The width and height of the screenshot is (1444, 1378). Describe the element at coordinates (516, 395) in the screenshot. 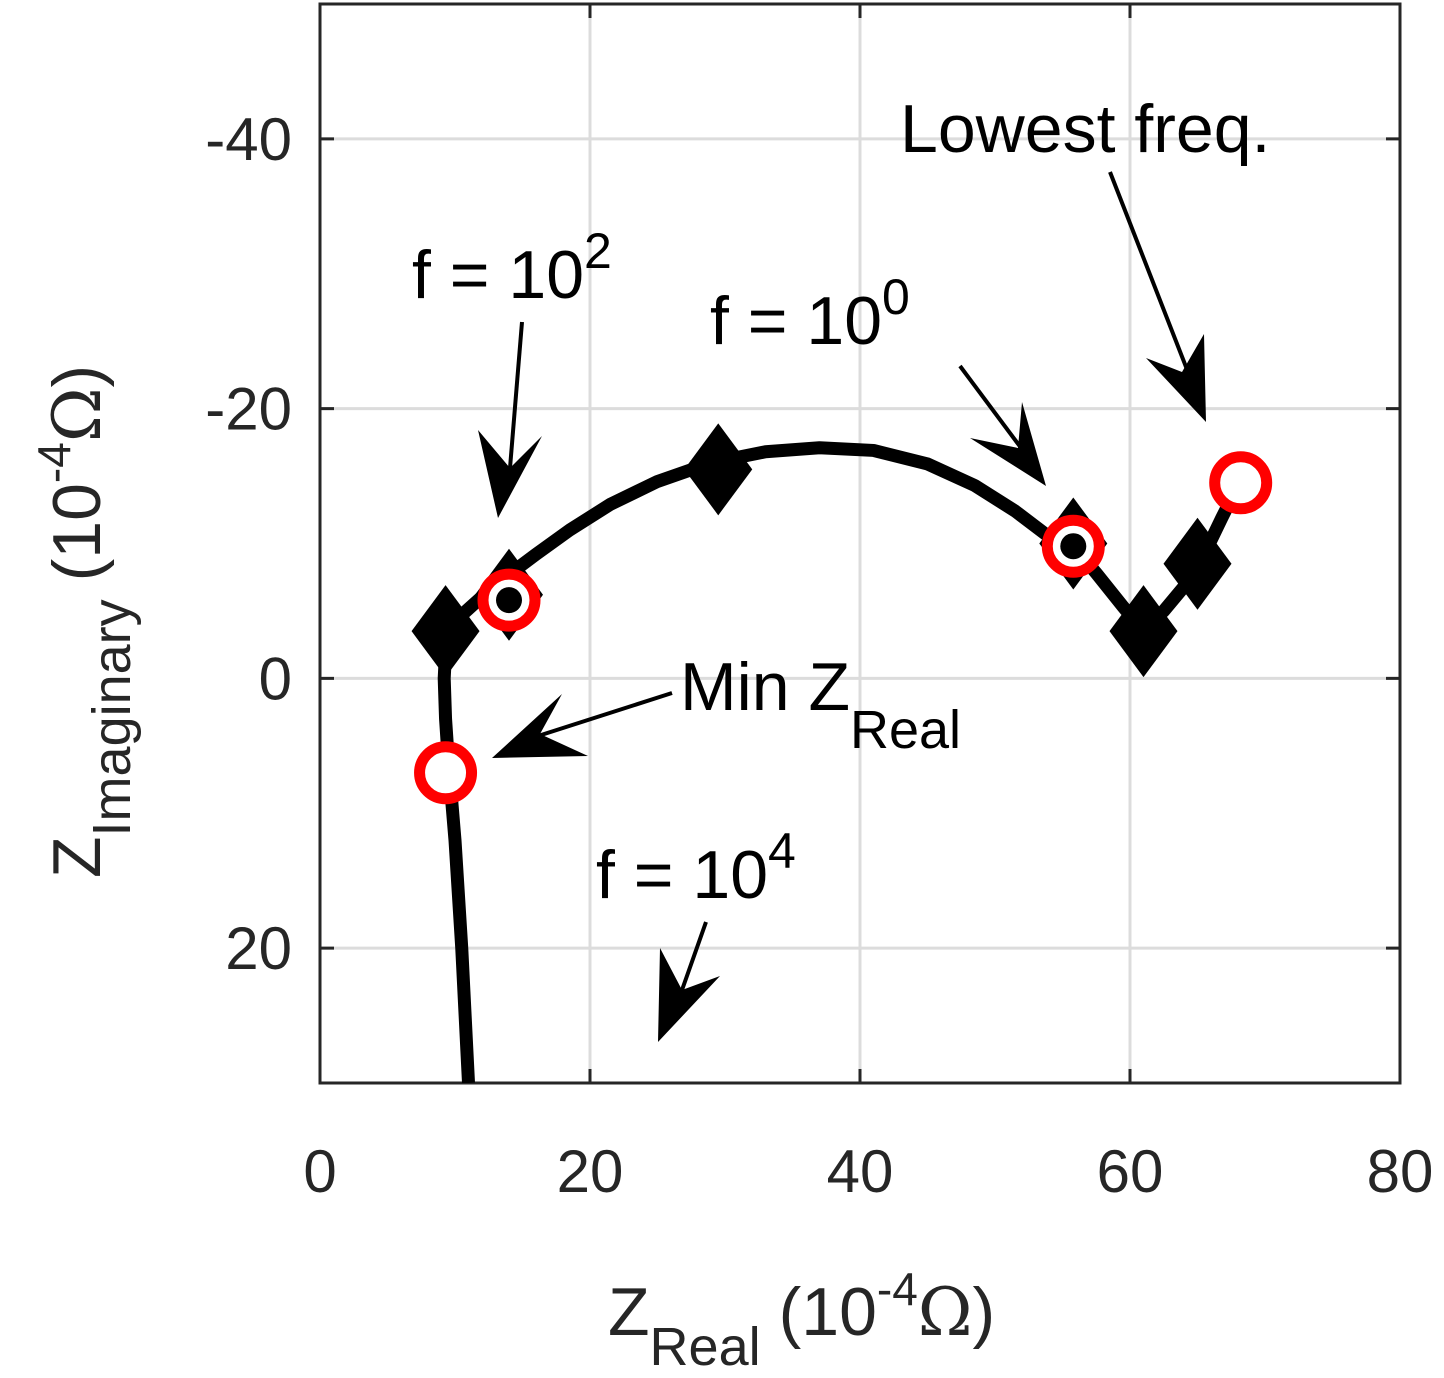

I see `arrow-shaft-f-1e2` at that location.